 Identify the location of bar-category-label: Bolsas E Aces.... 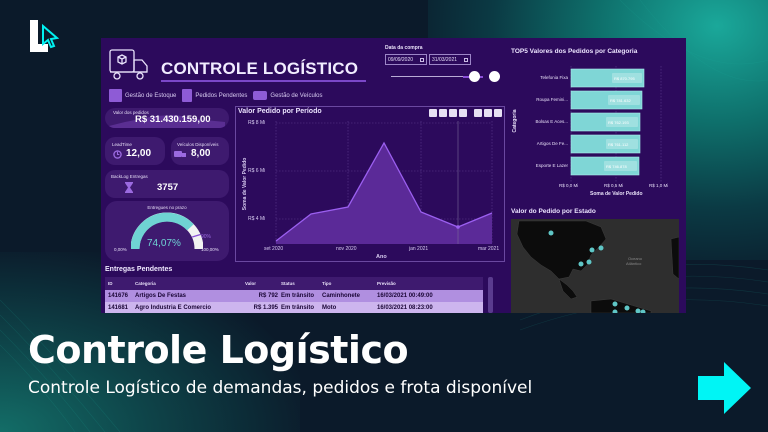
(551, 121).